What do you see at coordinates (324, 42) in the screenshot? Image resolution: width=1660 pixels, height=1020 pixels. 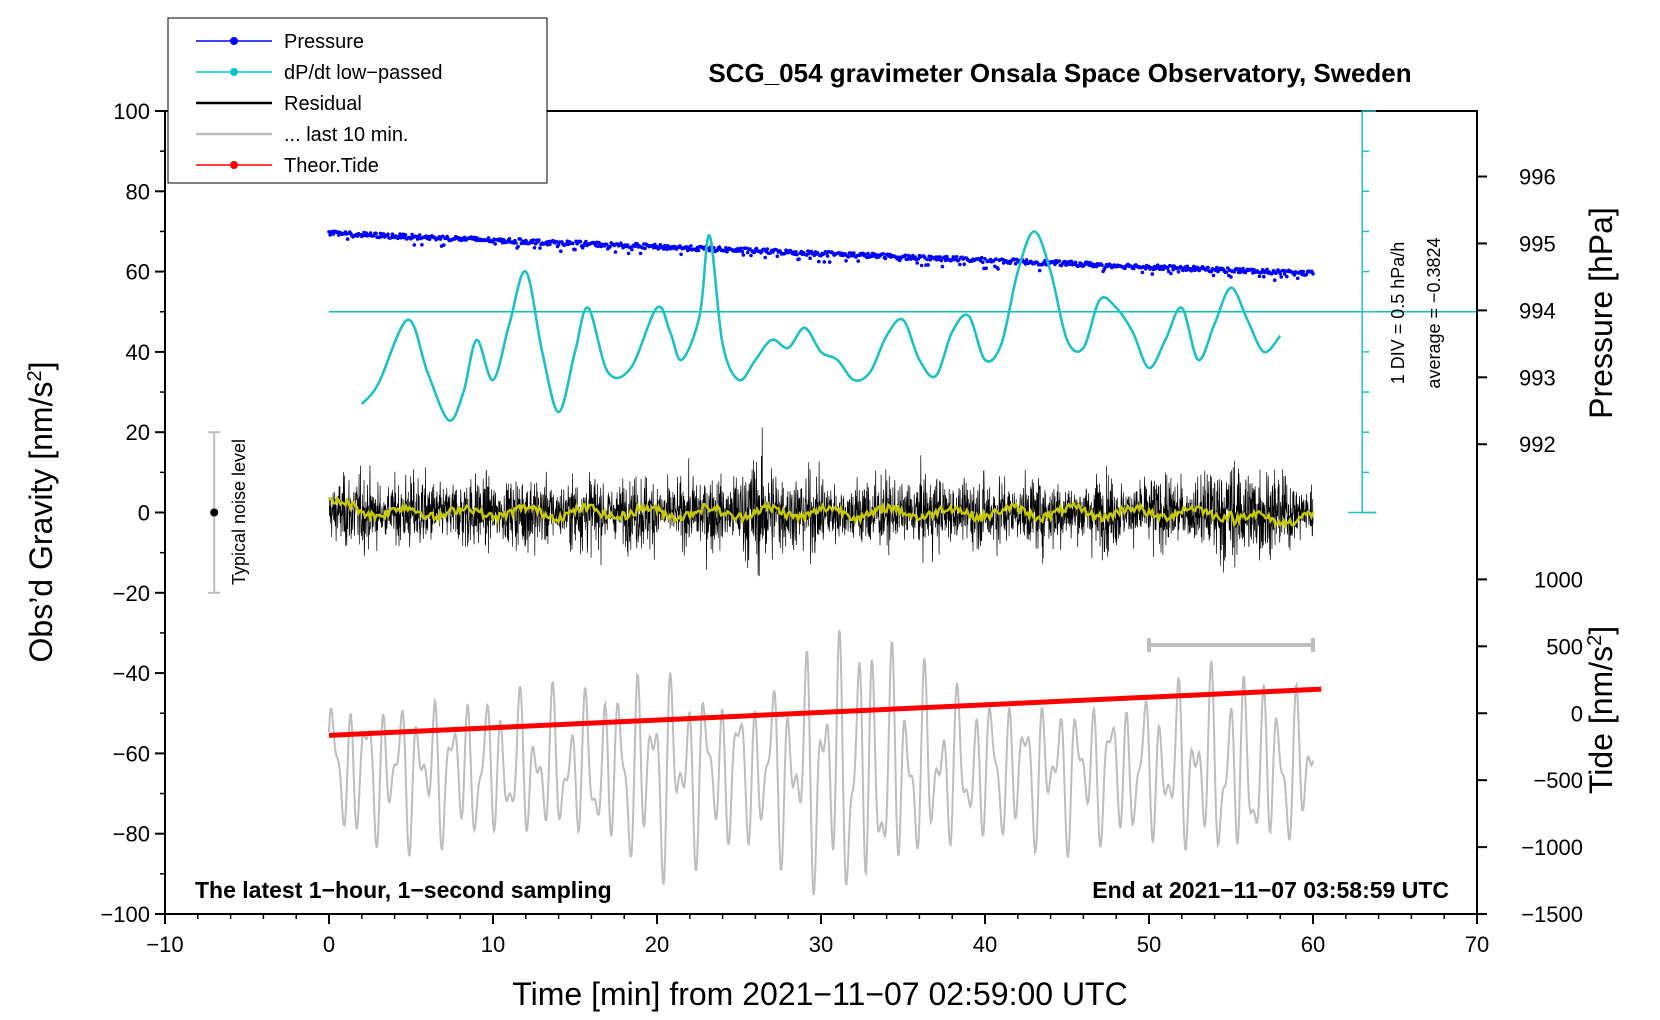 I see `legend-label: Pressure` at bounding box center [324, 42].